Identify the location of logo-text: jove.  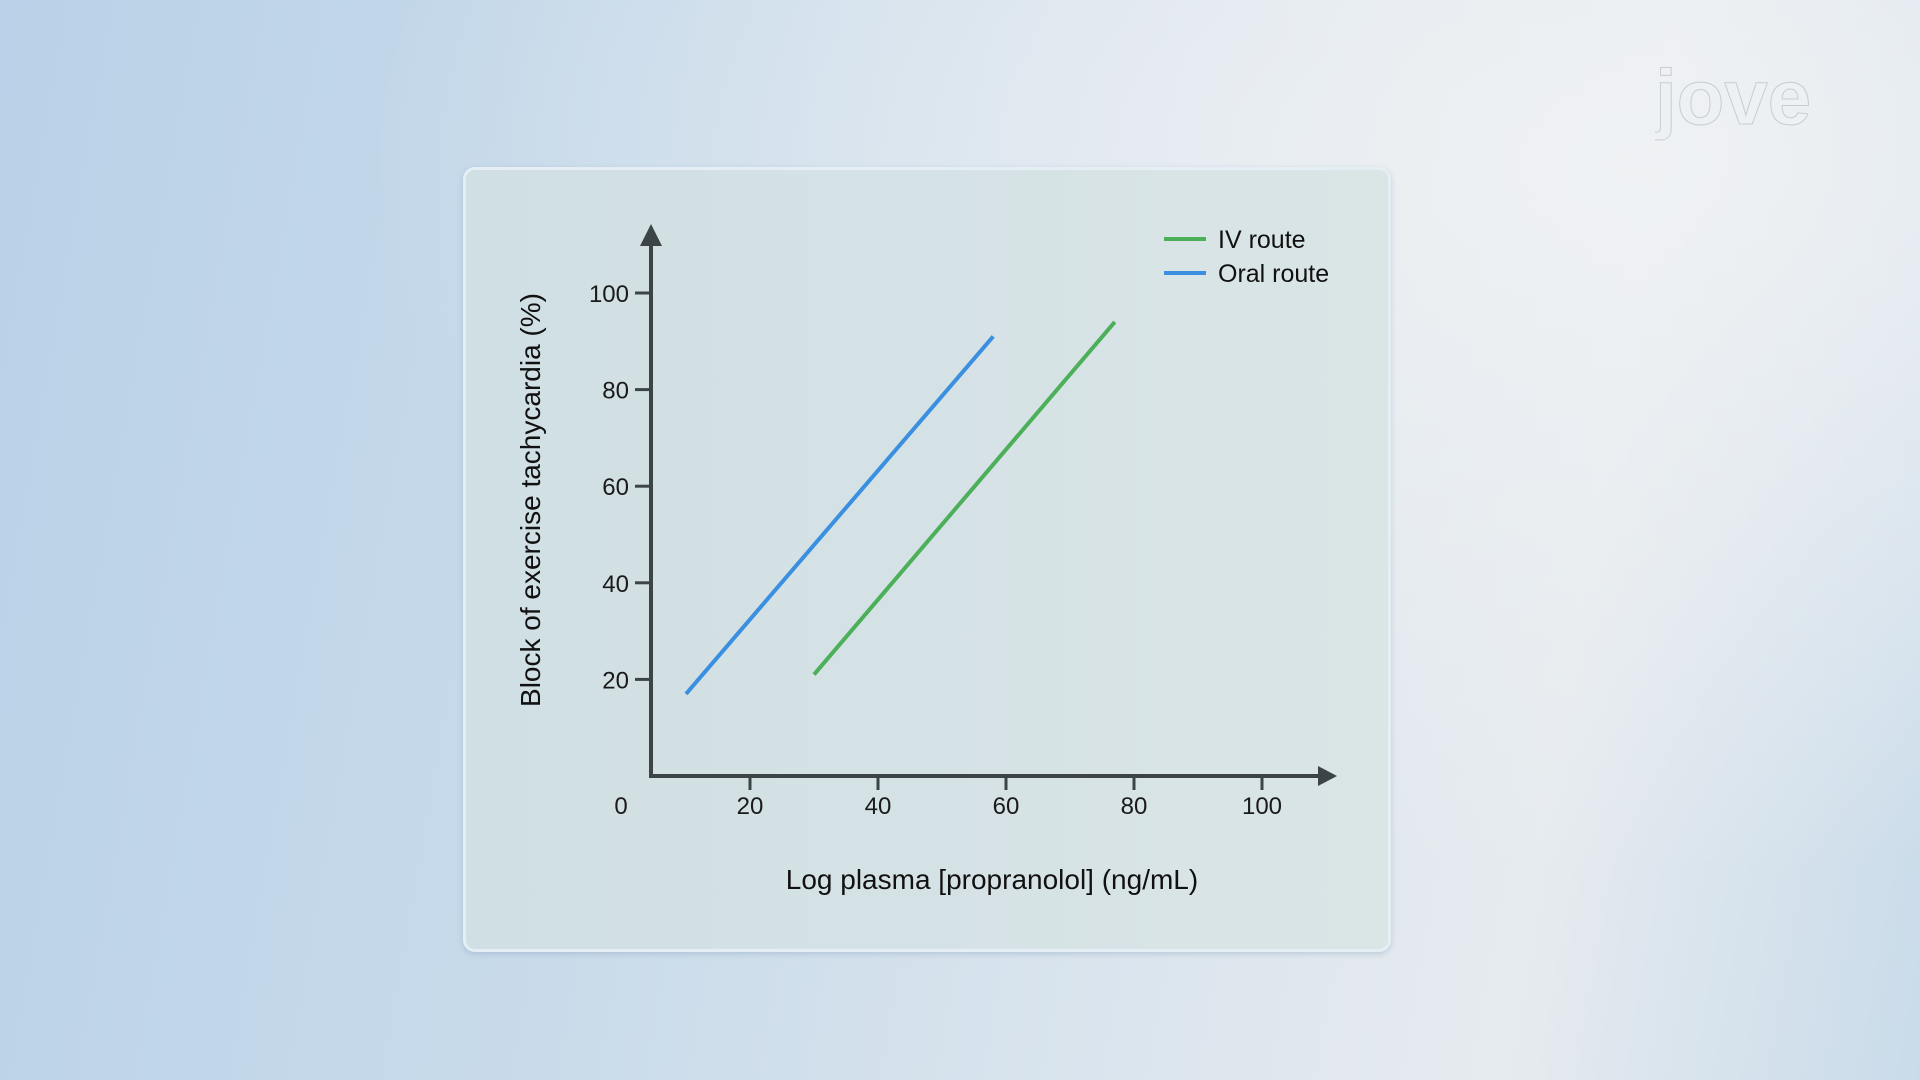
(1733, 97).